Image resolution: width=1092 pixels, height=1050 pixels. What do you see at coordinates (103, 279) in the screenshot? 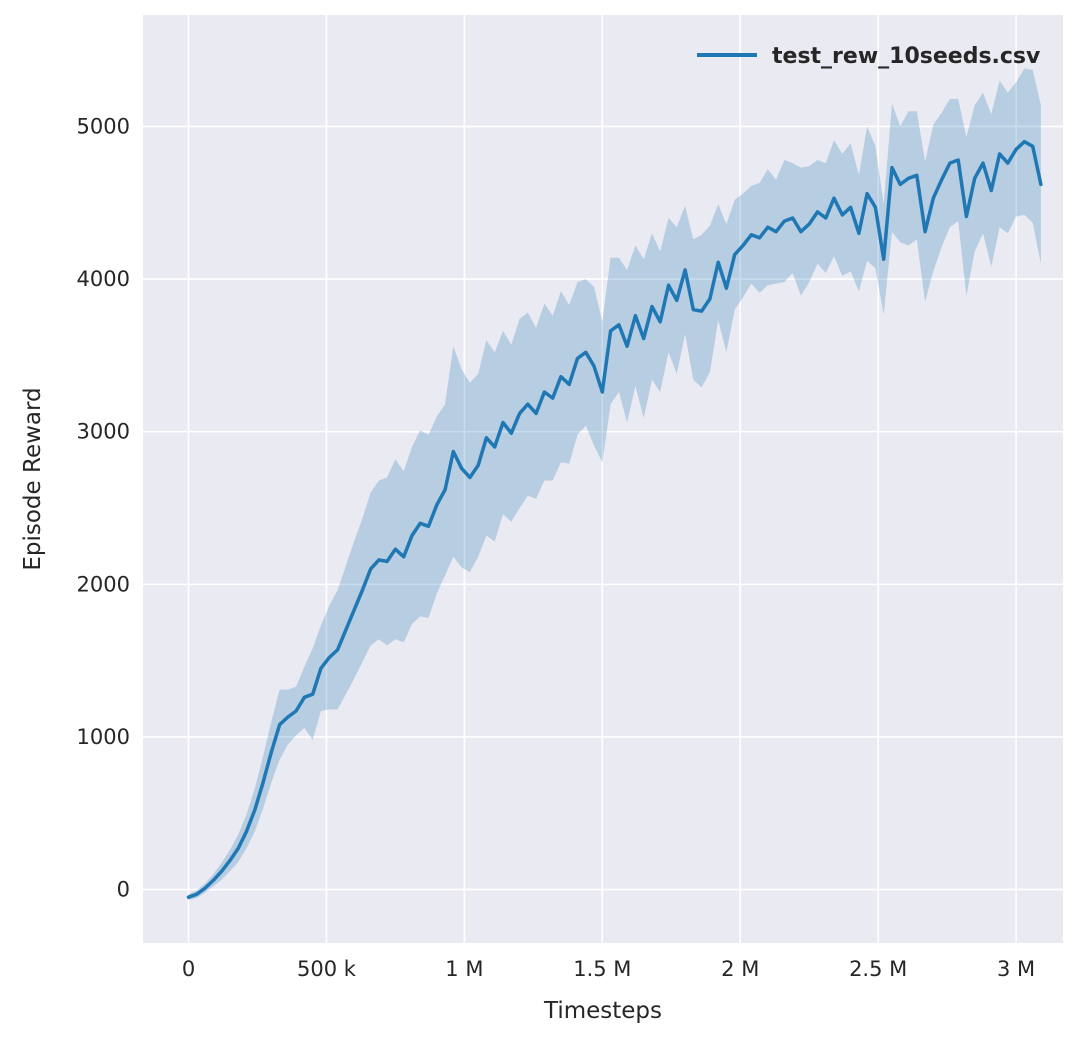
I see `y-tick-label: 4000` at bounding box center [103, 279].